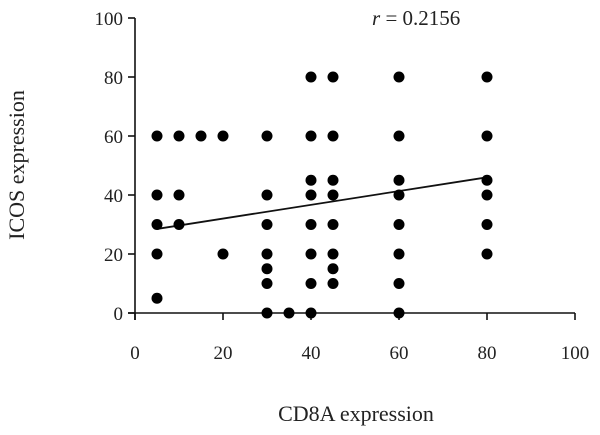 The width and height of the screenshot is (600, 435). I want to click on correlation-annotation-value: = 0.2156, so click(420, 18).